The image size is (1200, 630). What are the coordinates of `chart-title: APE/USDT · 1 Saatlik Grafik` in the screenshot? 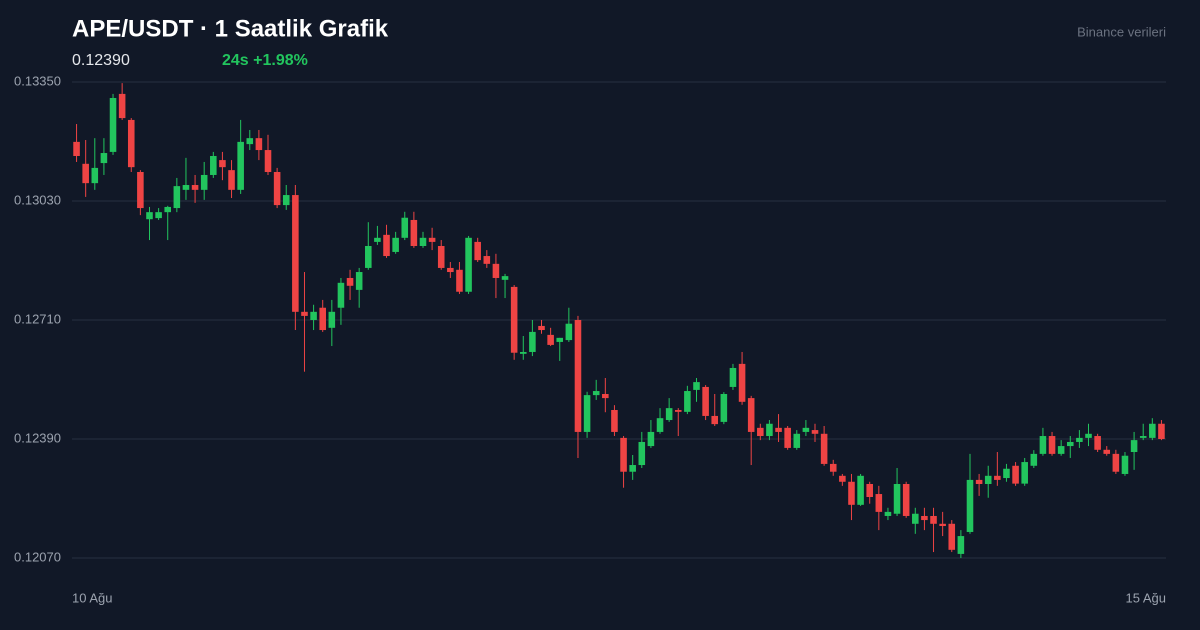 It's located at (230, 28).